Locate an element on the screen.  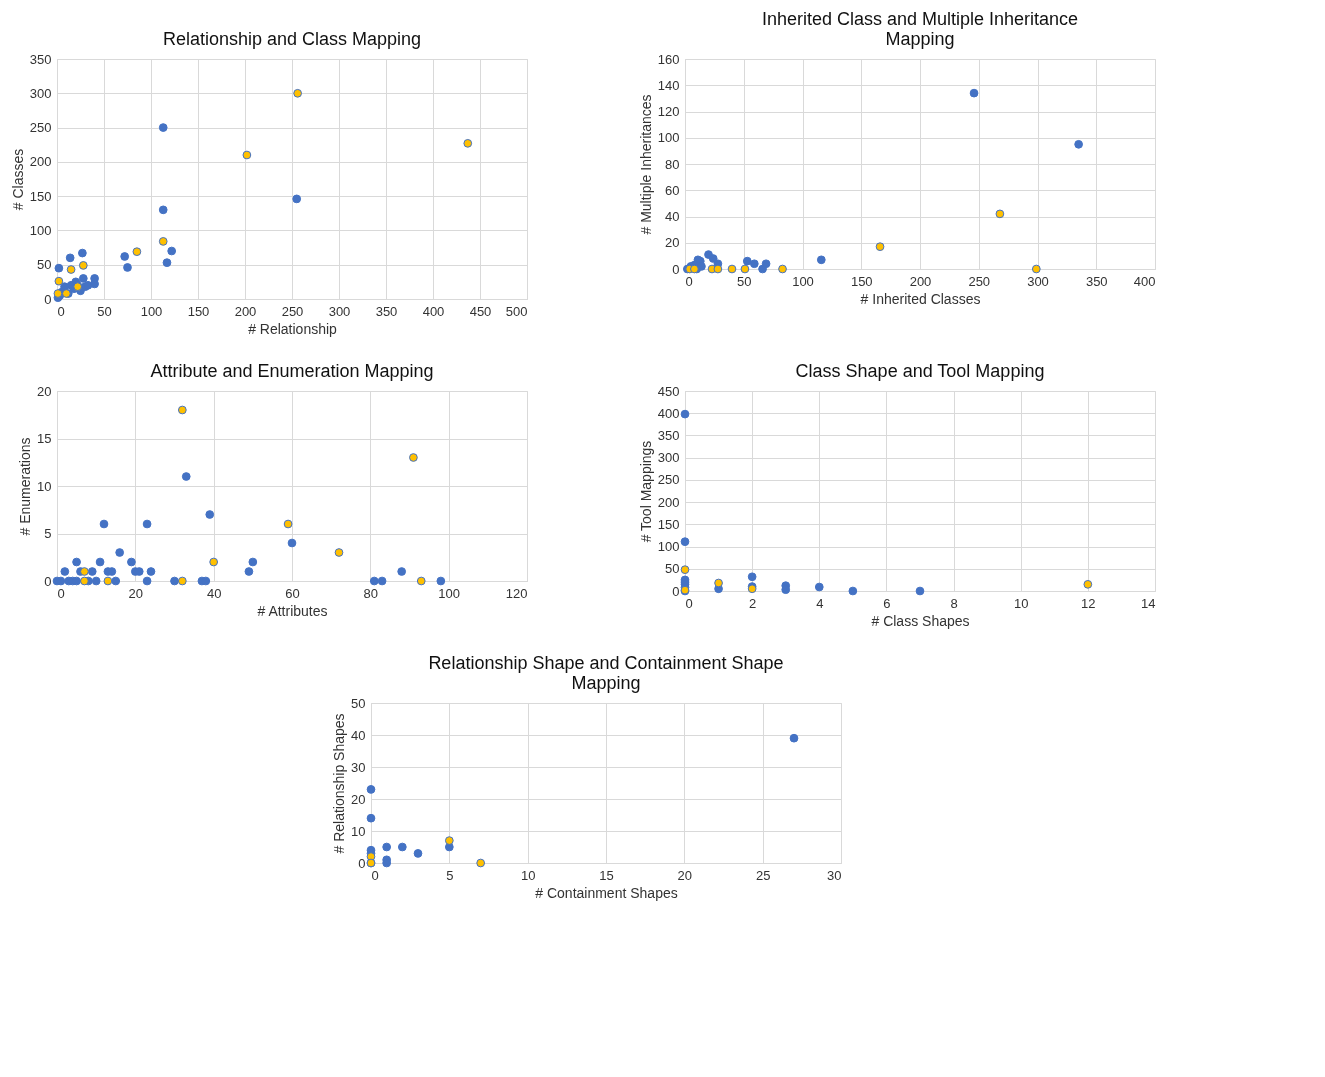
y-tick-label: 60 is located at coordinates (672, 190).